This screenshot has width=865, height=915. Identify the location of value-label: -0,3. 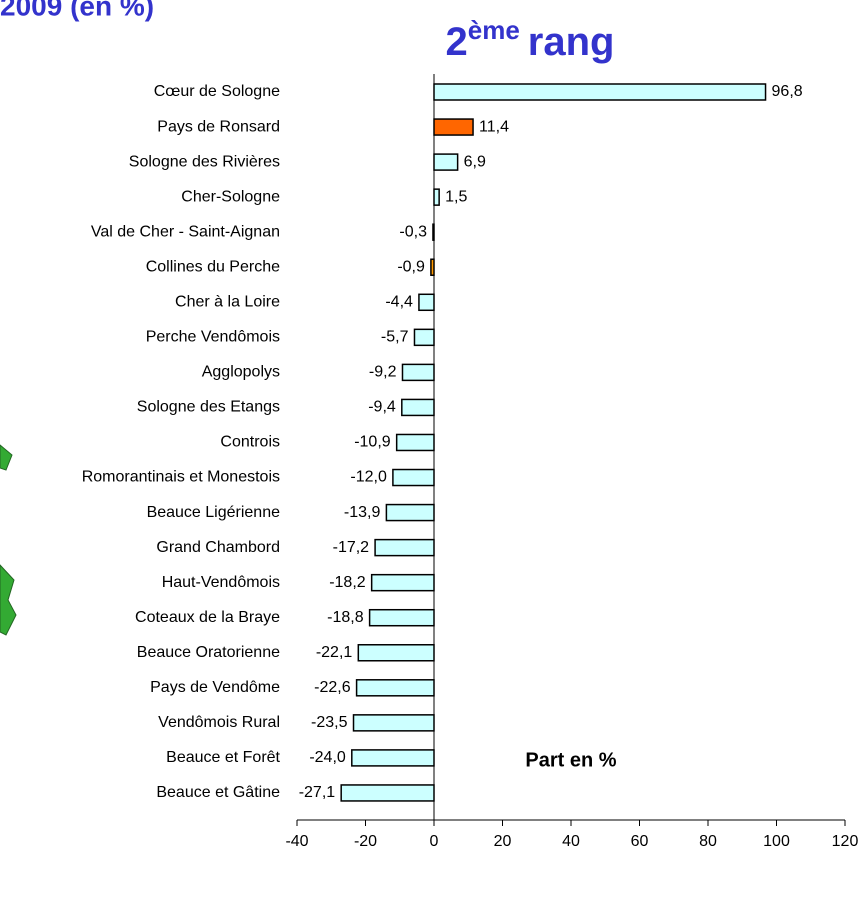
(413, 231).